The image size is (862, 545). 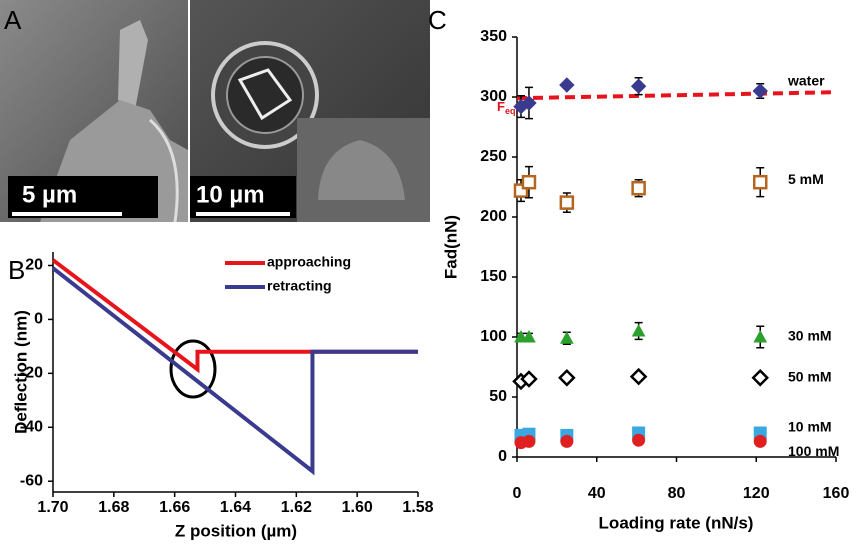 What do you see at coordinates (16, 270) in the screenshot?
I see `panel-label: B` at bounding box center [16, 270].